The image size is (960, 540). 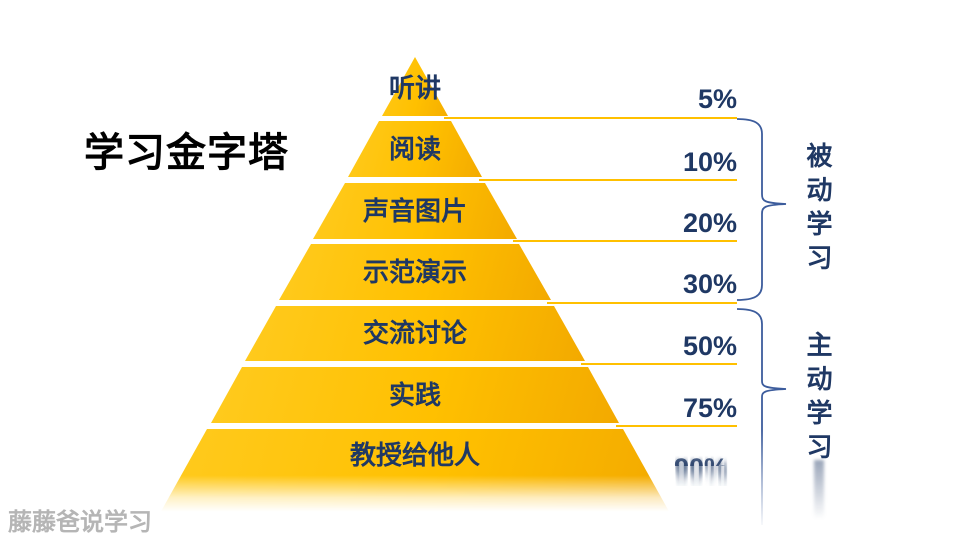 I want to click on retention-percent-crisp-top: 90%, so click(x=701, y=468).